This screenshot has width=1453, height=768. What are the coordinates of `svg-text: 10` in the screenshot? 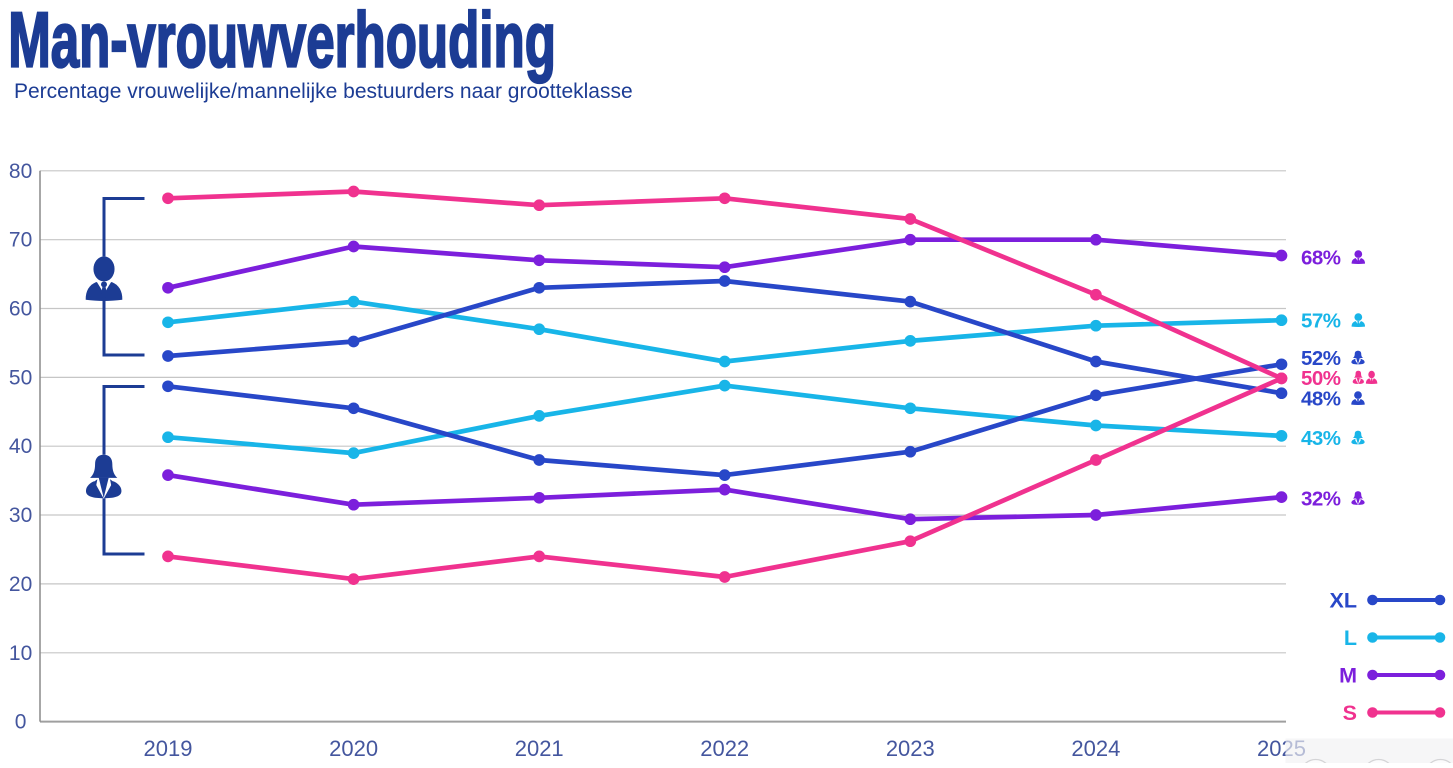 It's located at (20, 653).